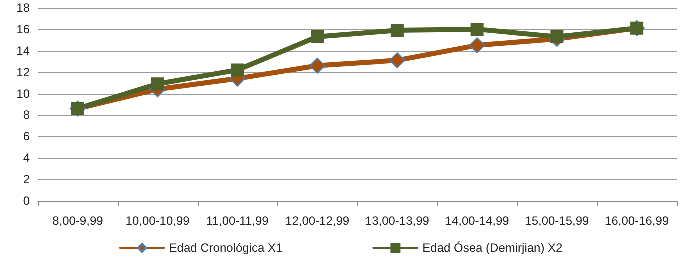  Describe the element at coordinates (78, 221) in the screenshot. I see `x-tick-label: 8,00-9,99` at that location.